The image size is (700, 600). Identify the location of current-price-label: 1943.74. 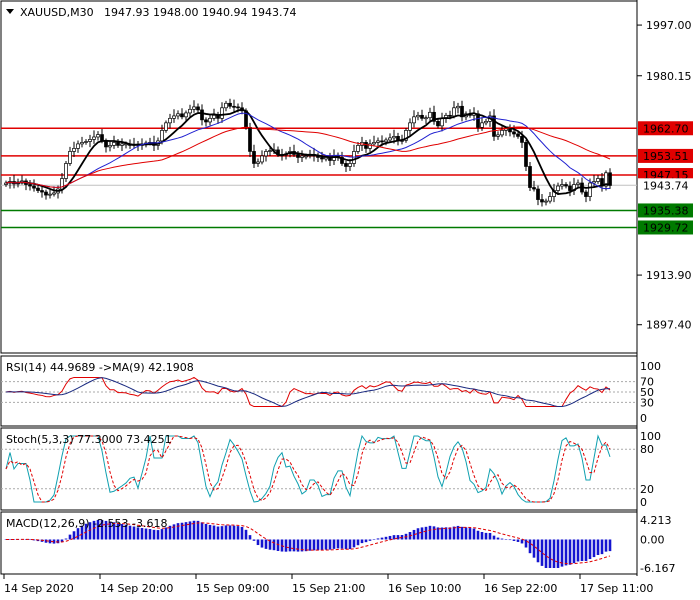
(666, 185).